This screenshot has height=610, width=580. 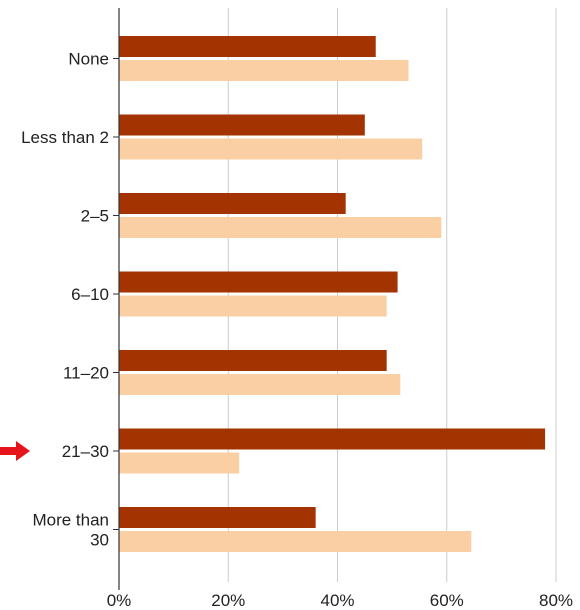 I want to click on arrow-head, so click(x=23, y=451).